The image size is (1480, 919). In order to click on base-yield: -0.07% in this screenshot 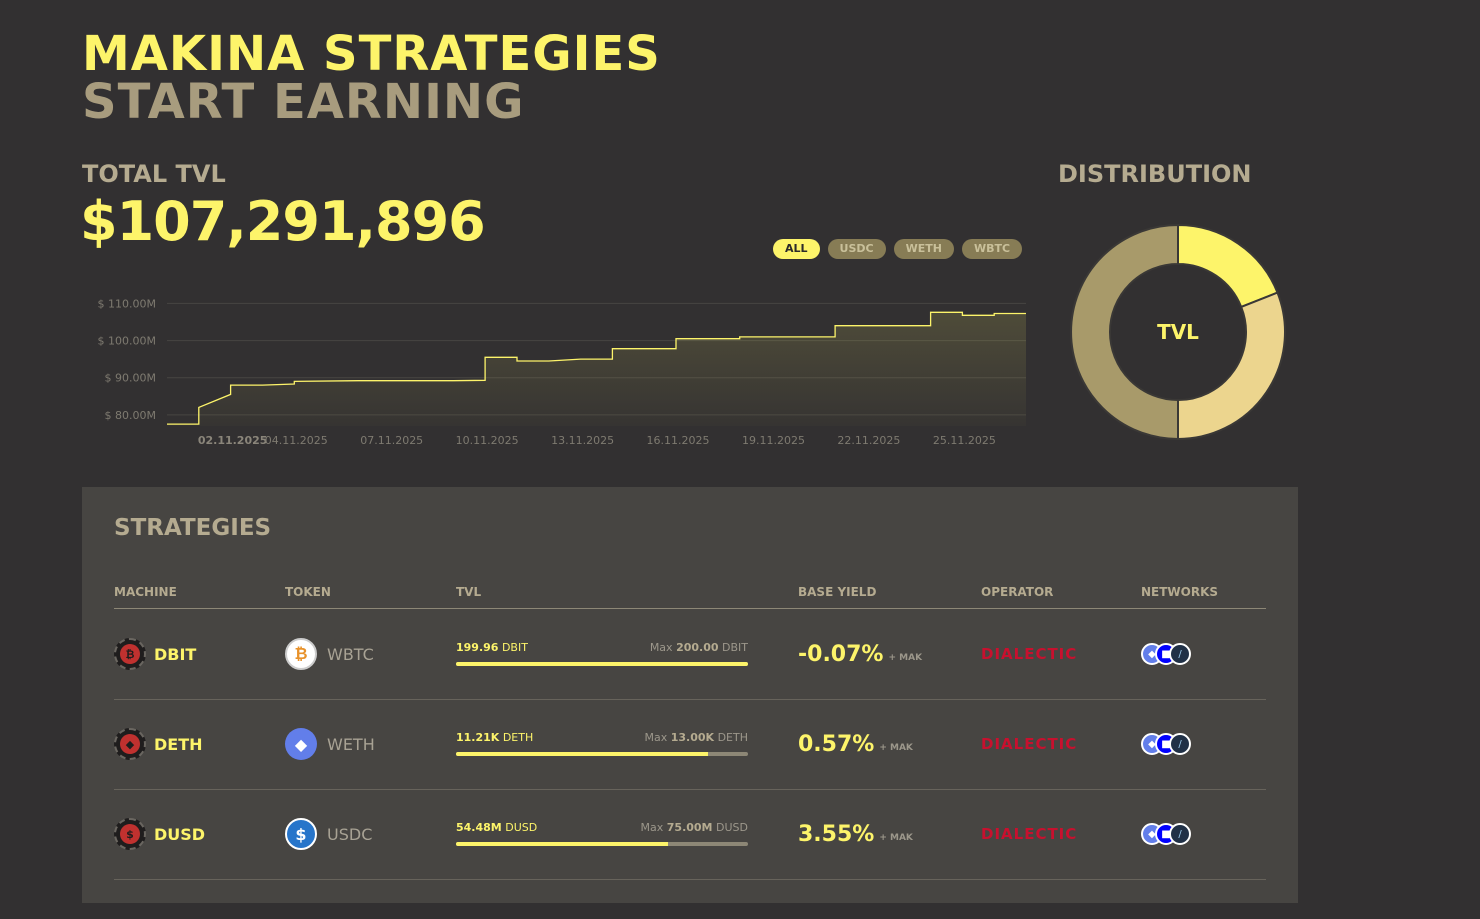, I will do `click(841, 654)`.